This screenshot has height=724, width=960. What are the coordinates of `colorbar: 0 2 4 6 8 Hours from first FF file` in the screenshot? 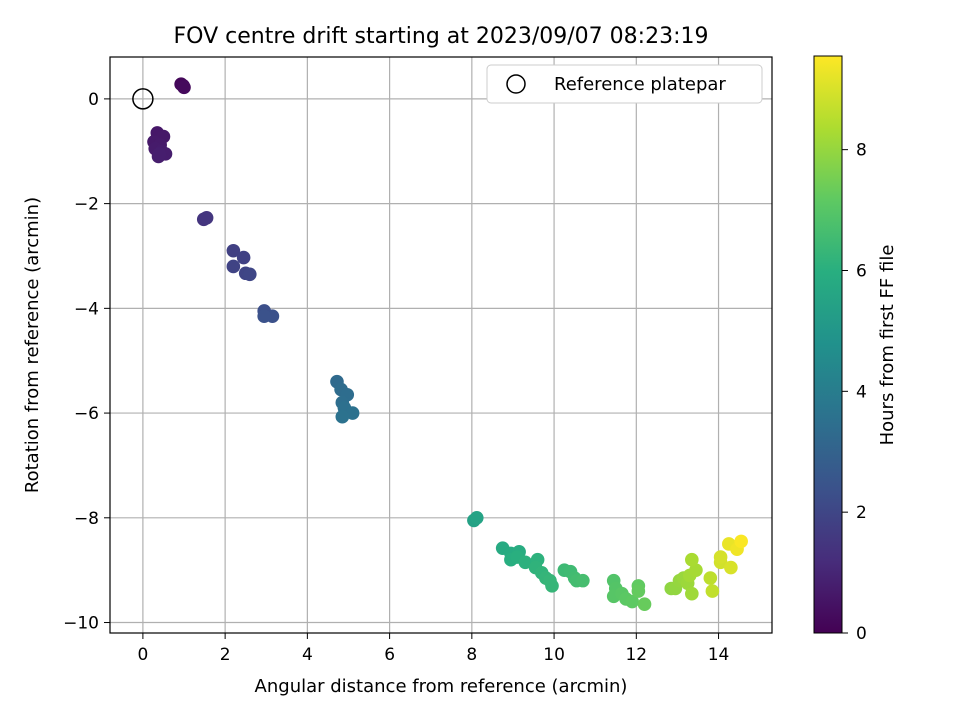 It's located at (855, 349).